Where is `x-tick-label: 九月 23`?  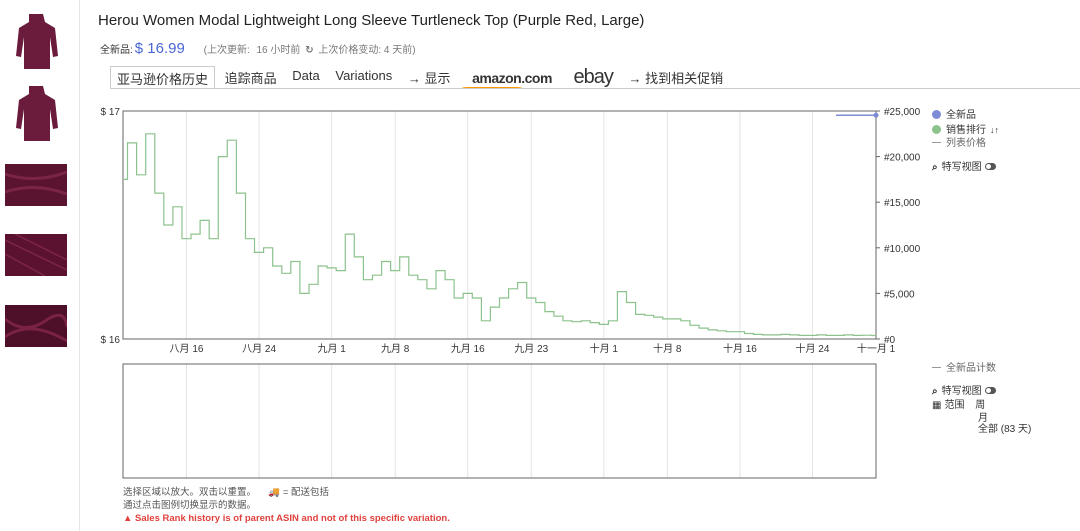
x-tick-label: 九月 23 is located at coordinates (531, 349).